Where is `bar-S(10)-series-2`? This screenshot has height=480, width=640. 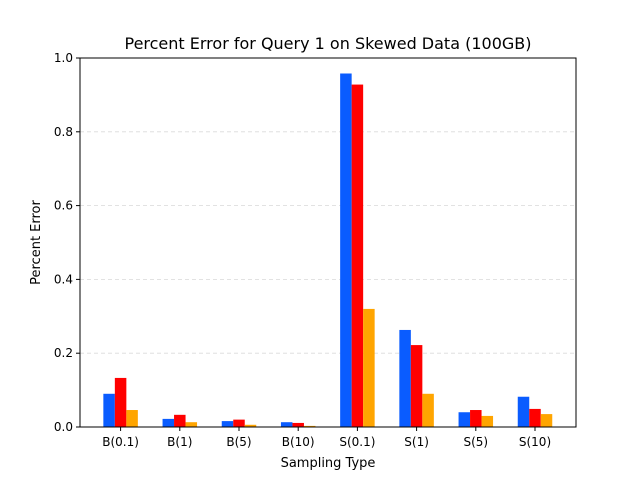 bar-S(10)-series-2 is located at coordinates (535, 417).